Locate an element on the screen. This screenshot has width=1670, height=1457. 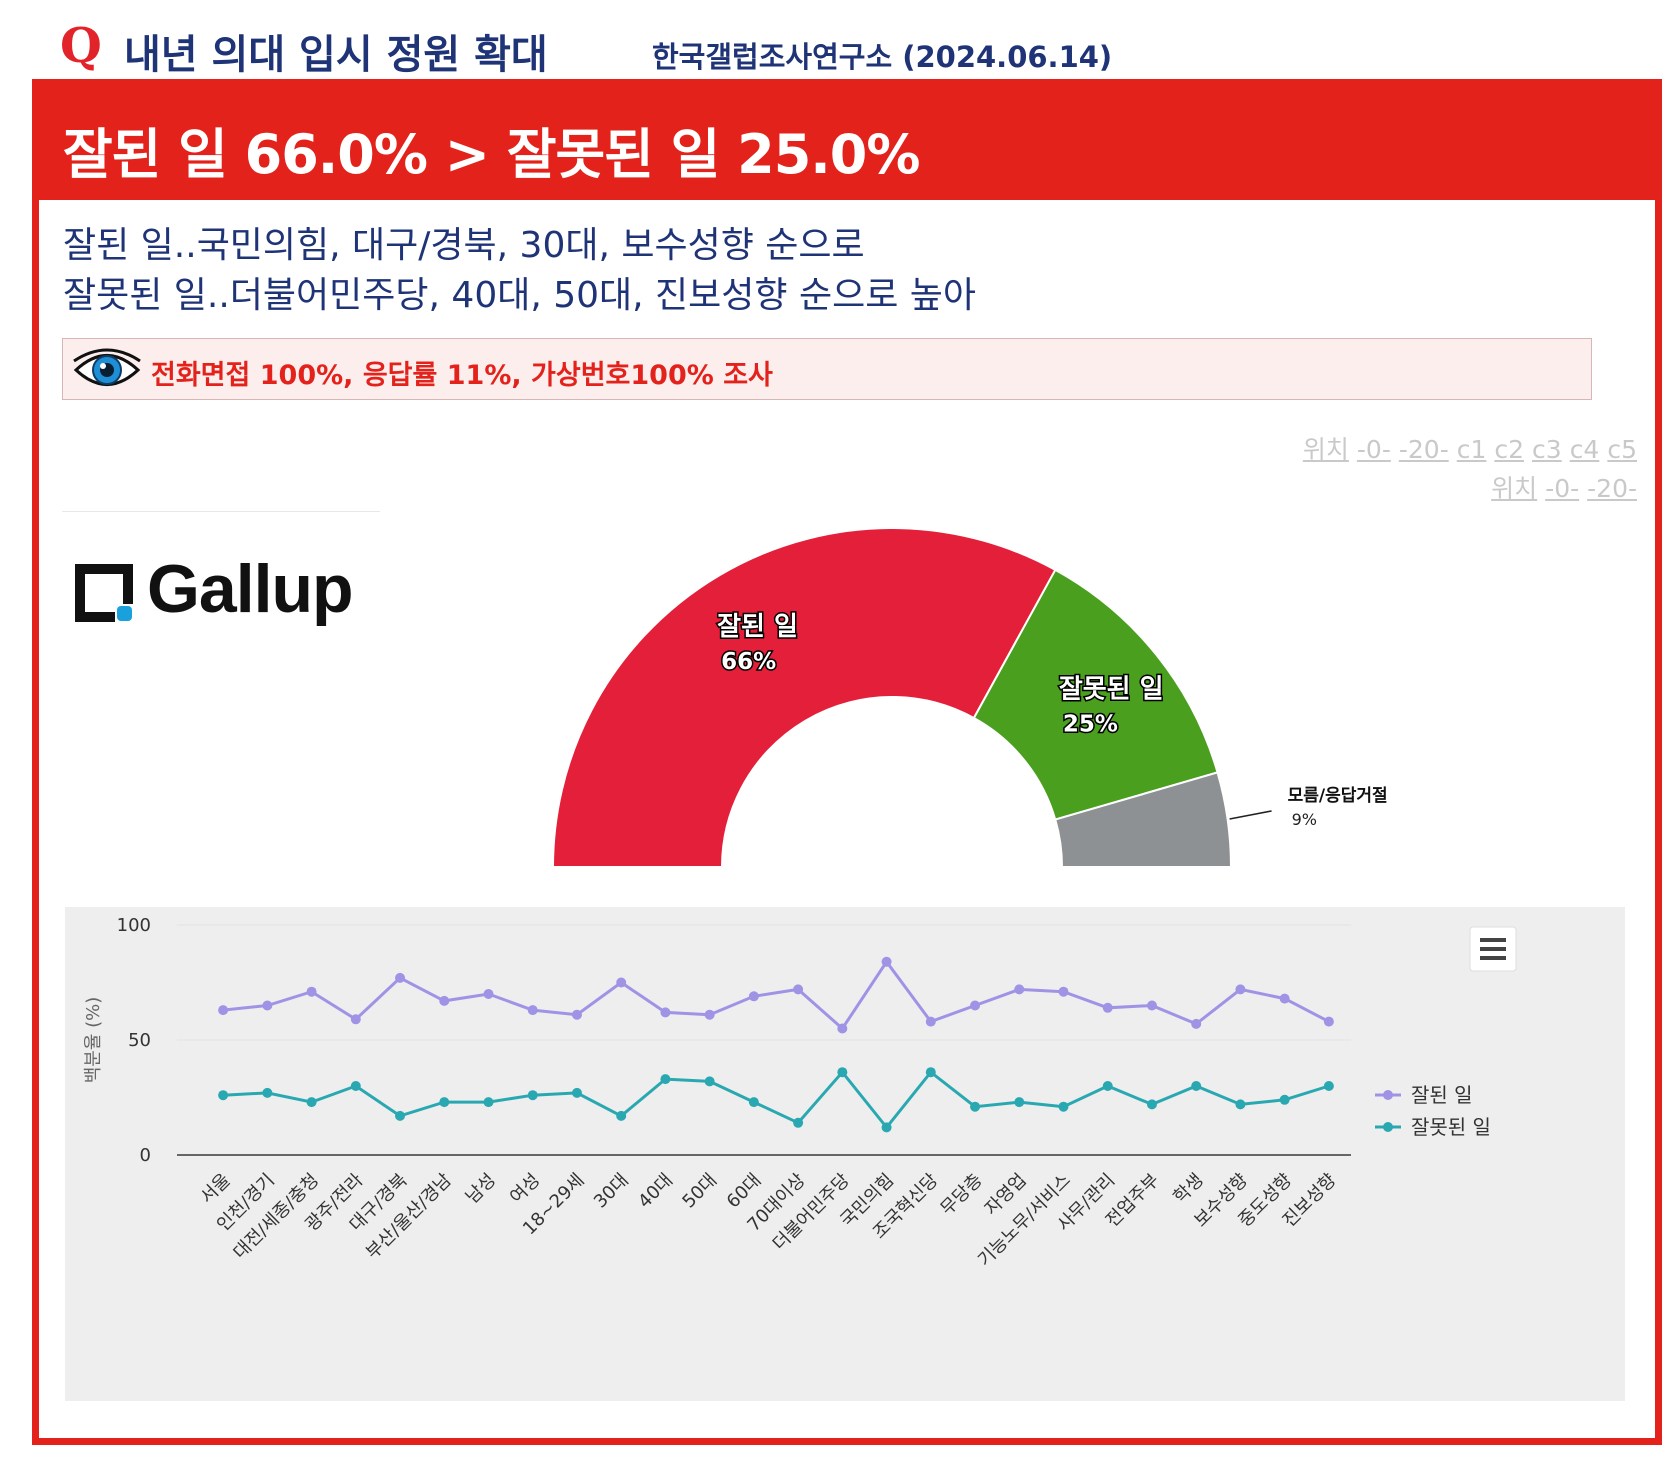
position-row2-link-0: 위치 is located at coordinates (1514, 488).